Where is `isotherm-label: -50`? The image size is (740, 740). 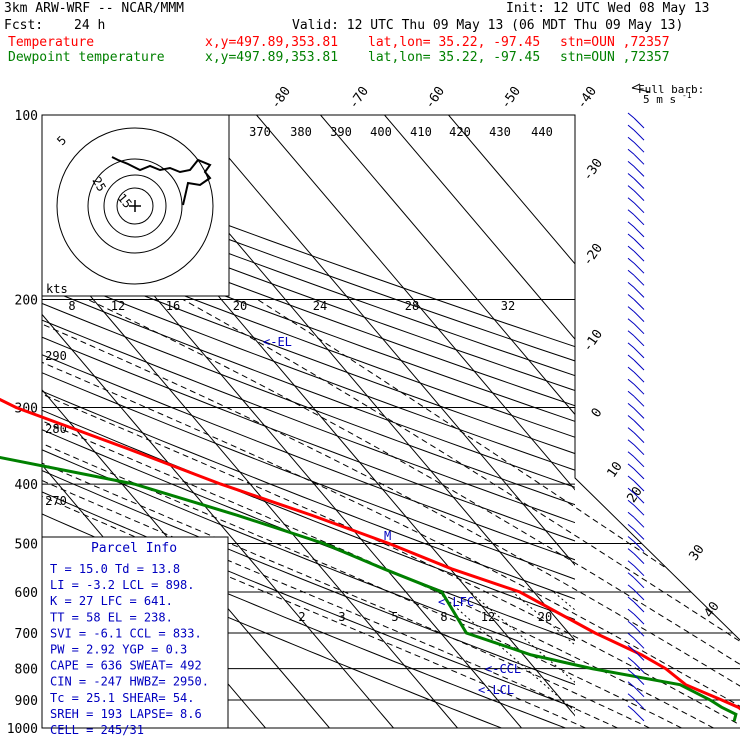 isotherm-label: -50 is located at coordinates (511, 98).